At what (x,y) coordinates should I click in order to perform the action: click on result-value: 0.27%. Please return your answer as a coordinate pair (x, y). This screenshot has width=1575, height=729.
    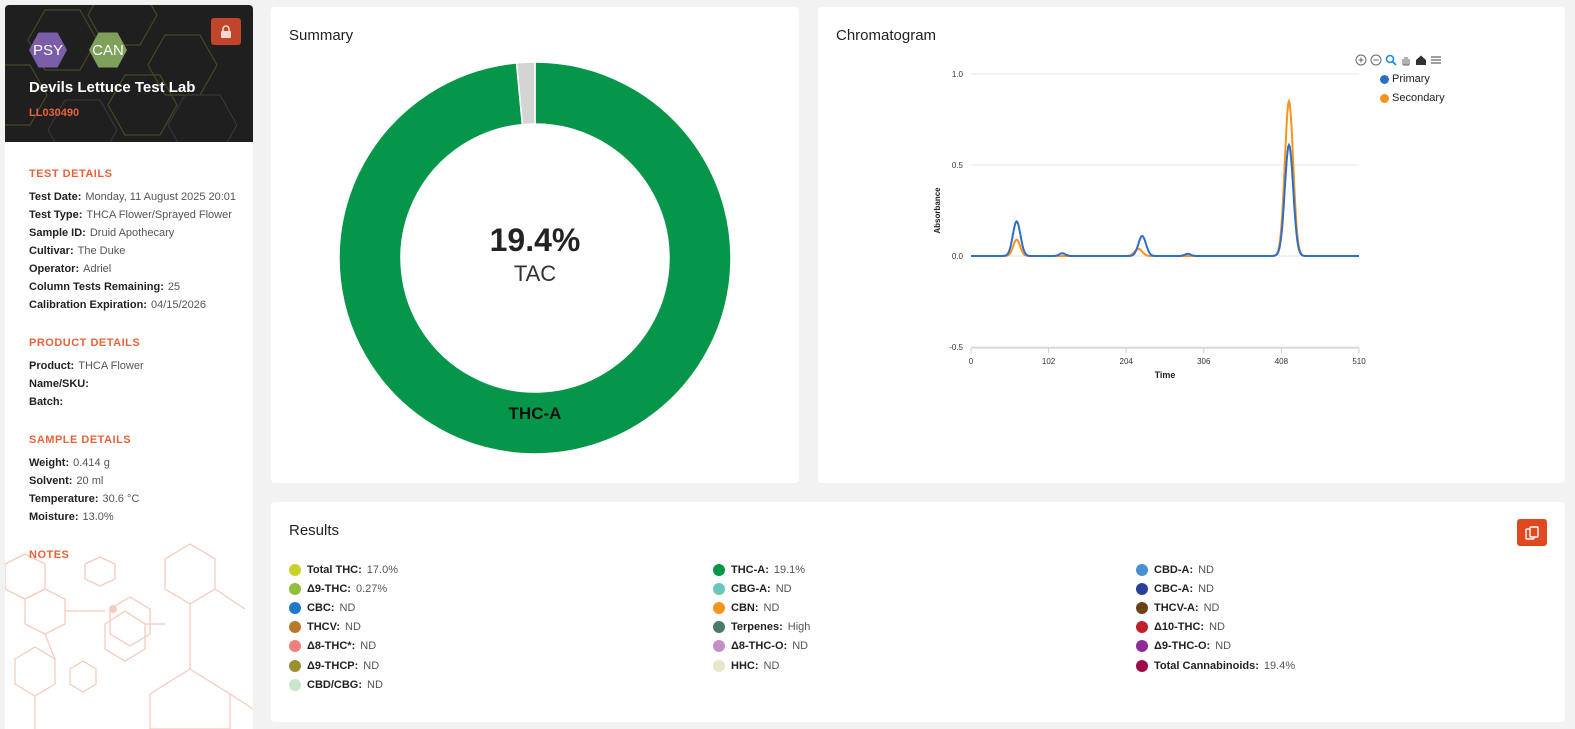
    Looking at the image, I should click on (371, 588).